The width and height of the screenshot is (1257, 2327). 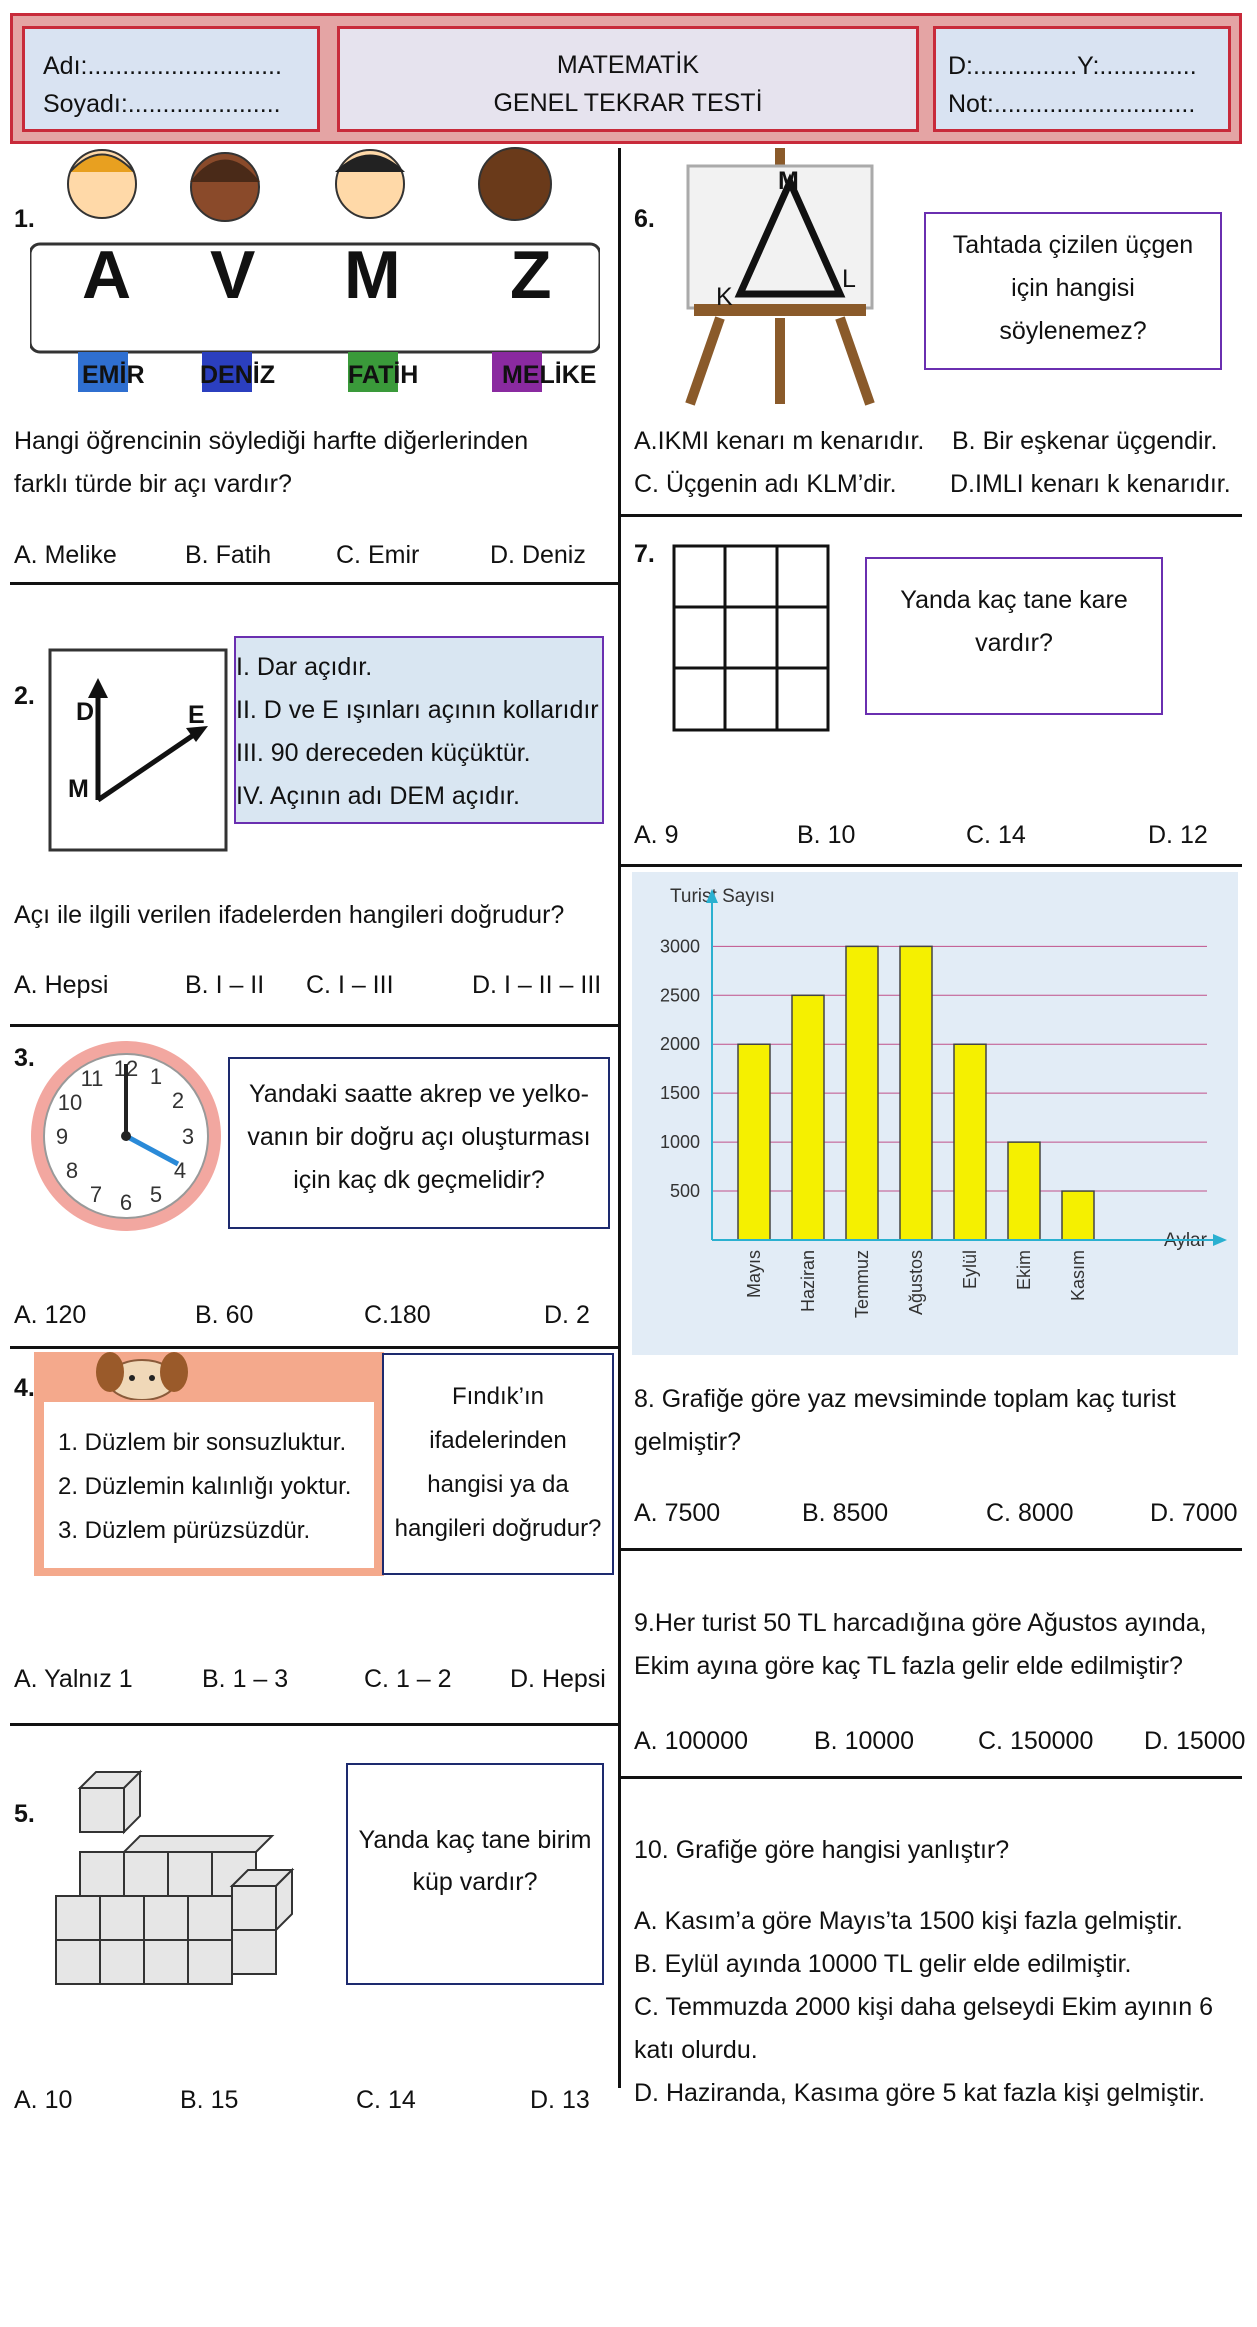 What do you see at coordinates (175, 1877) in the screenshot?
I see `q5-unit-cubes` at bounding box center [175, 1877].